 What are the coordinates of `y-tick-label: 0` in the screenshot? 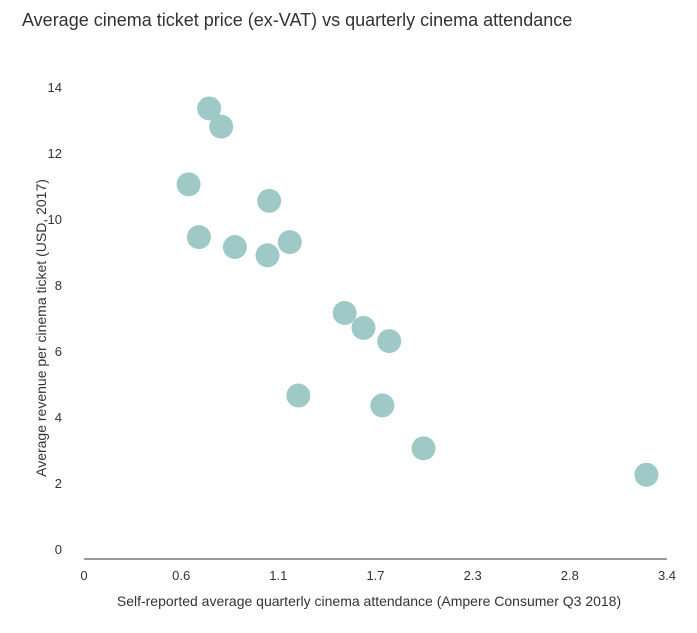 It's located at (58, 549).